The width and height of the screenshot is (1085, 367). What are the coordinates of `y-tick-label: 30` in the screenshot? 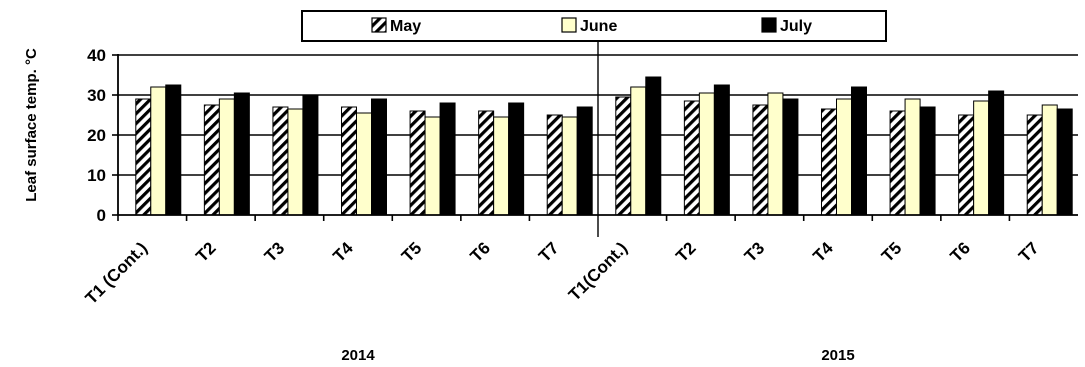 It's located at (96, 95).